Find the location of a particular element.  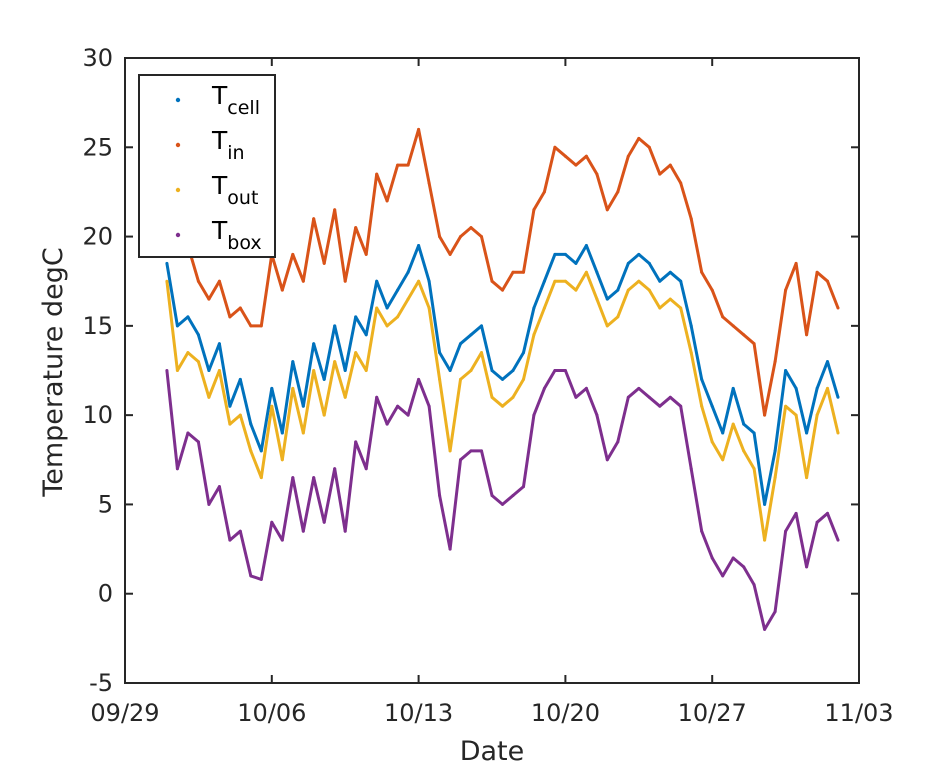

x-tick-label: 10/27 is located at coordinates (712, 713).